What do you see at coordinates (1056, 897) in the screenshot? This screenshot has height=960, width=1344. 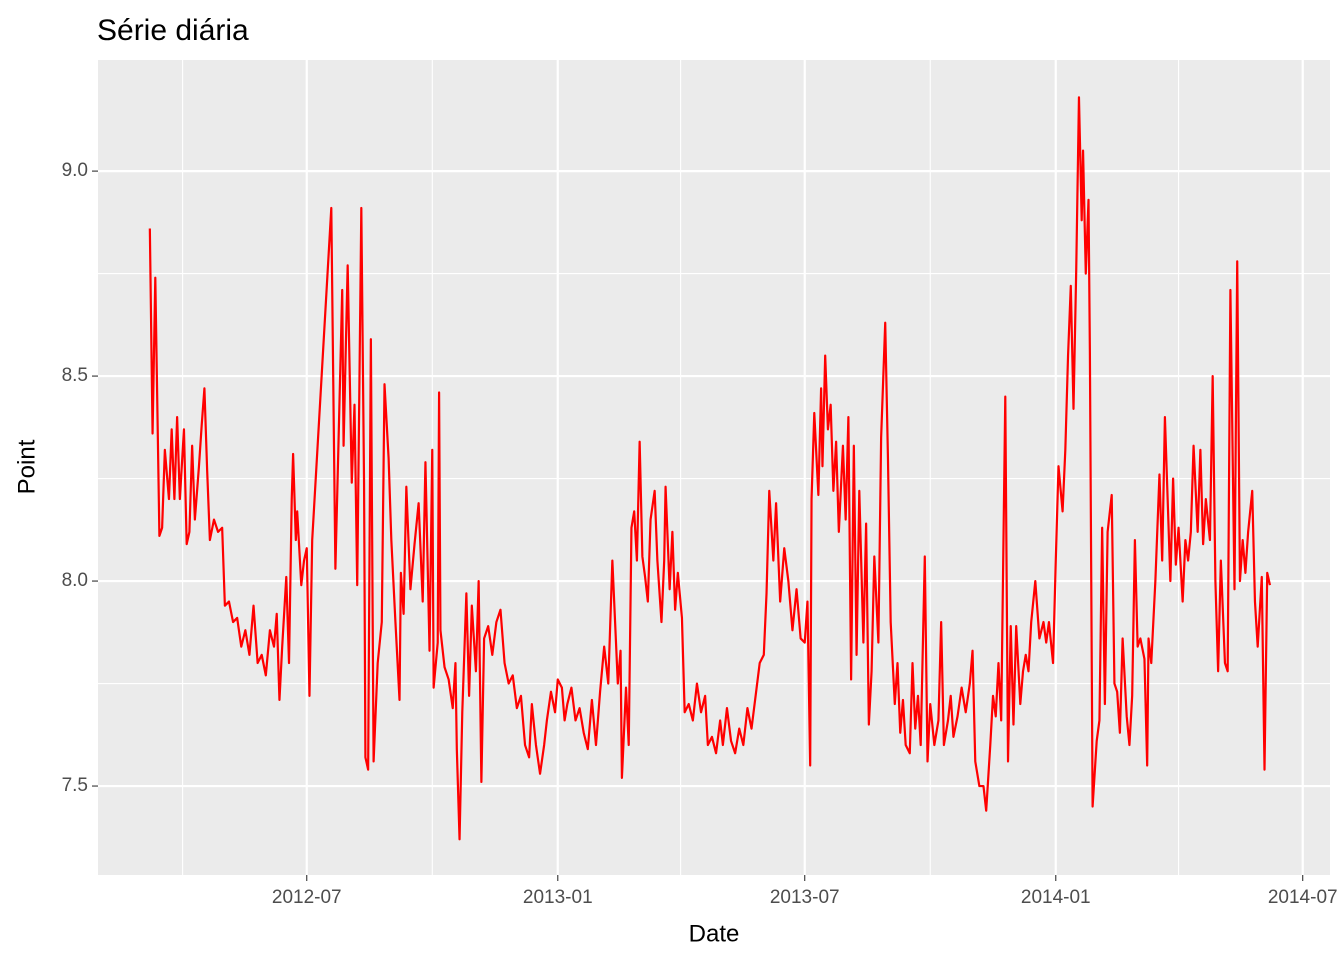 I see `x-tick-label: 2014-01` at bounding box center [1056, 897].